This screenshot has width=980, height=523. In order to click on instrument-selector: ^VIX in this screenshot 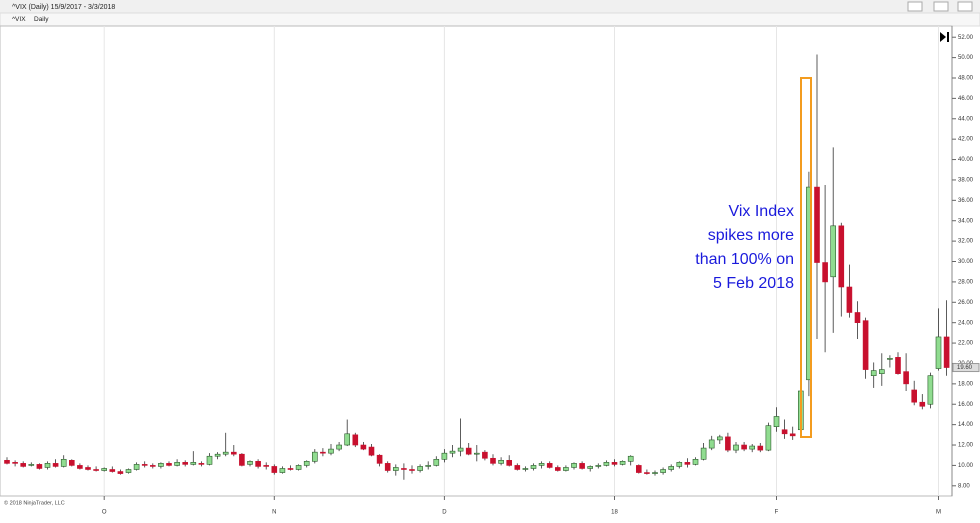, I will do `click(19, 19)`.